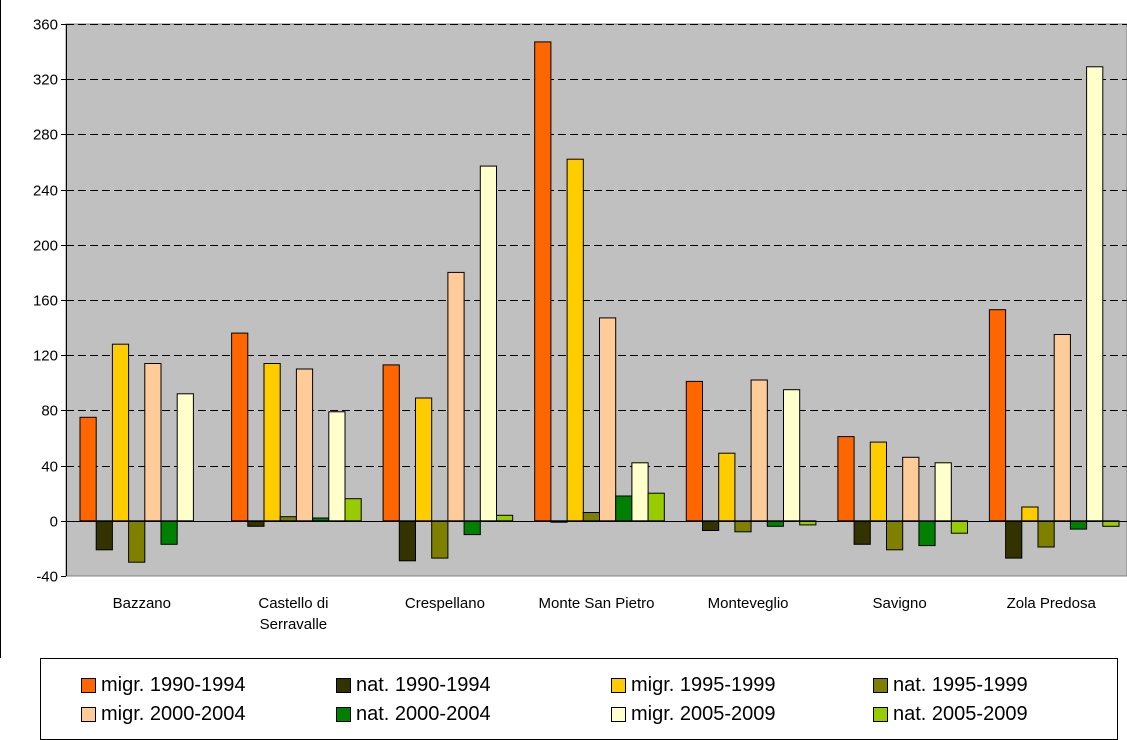 The image size is (1127, 740). I want to click on y-tick-label: -40, so click(47, 577).